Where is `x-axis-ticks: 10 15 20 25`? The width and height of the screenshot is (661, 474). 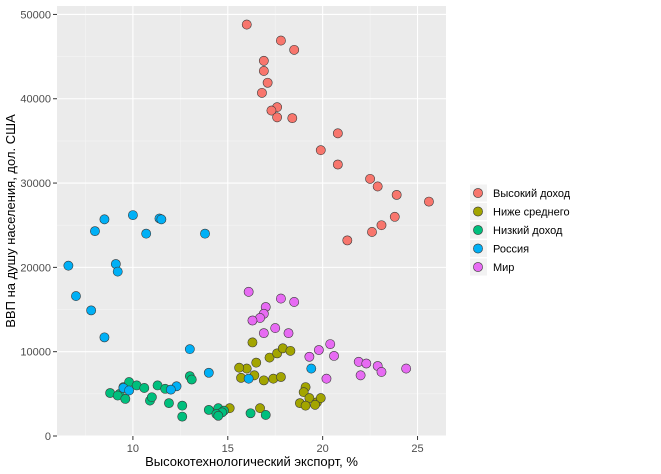
x-axis-ticks: 10 15 20 25 is located at coordinates (275, 445).